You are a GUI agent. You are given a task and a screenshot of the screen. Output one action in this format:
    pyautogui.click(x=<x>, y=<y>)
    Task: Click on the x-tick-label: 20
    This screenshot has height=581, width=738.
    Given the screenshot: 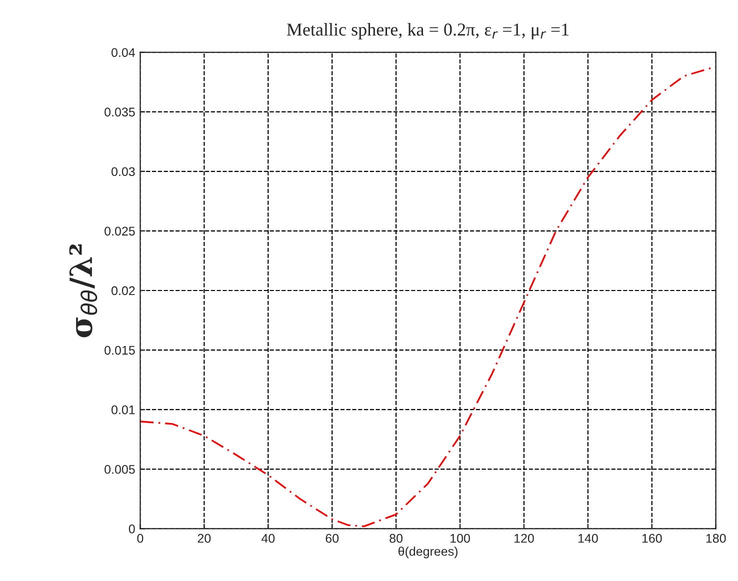 What is the action you would take?
    pyautogui.click(x=204, y=538)
    